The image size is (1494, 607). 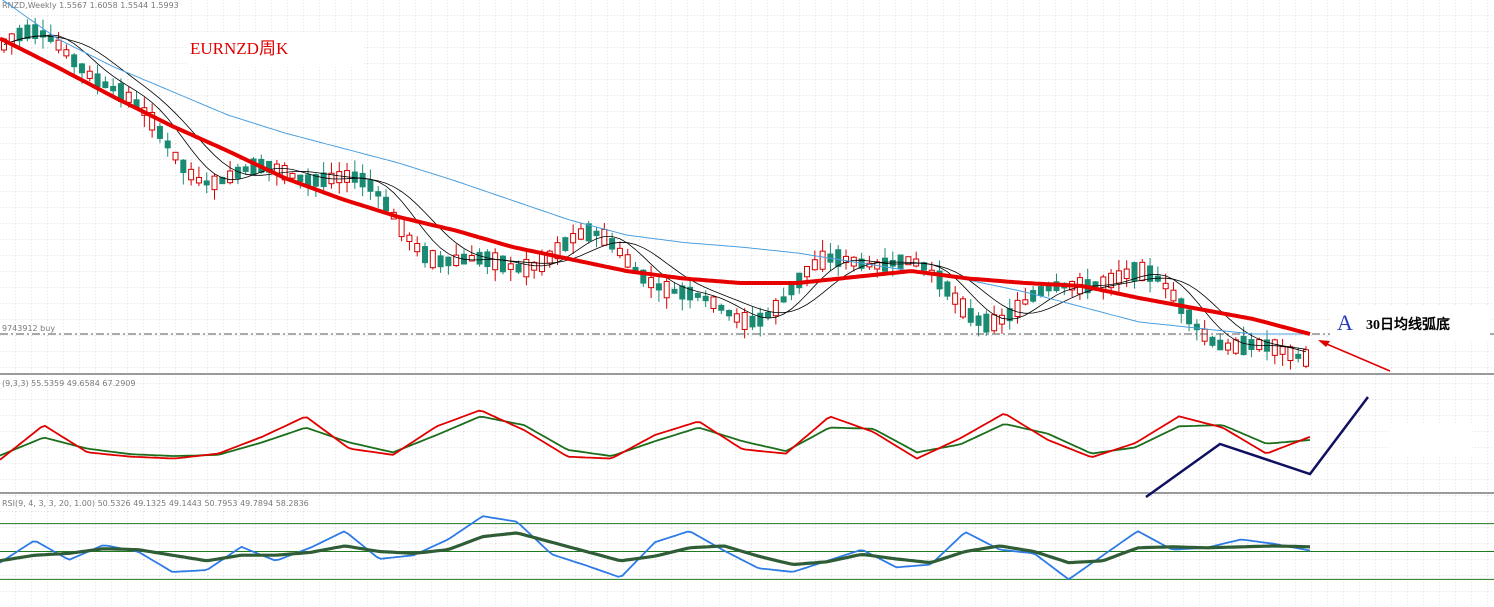 What do you see at coordinates (1356, 356) in the screenshot?
I see `arrow-line` at bounding box center [1356, 356].